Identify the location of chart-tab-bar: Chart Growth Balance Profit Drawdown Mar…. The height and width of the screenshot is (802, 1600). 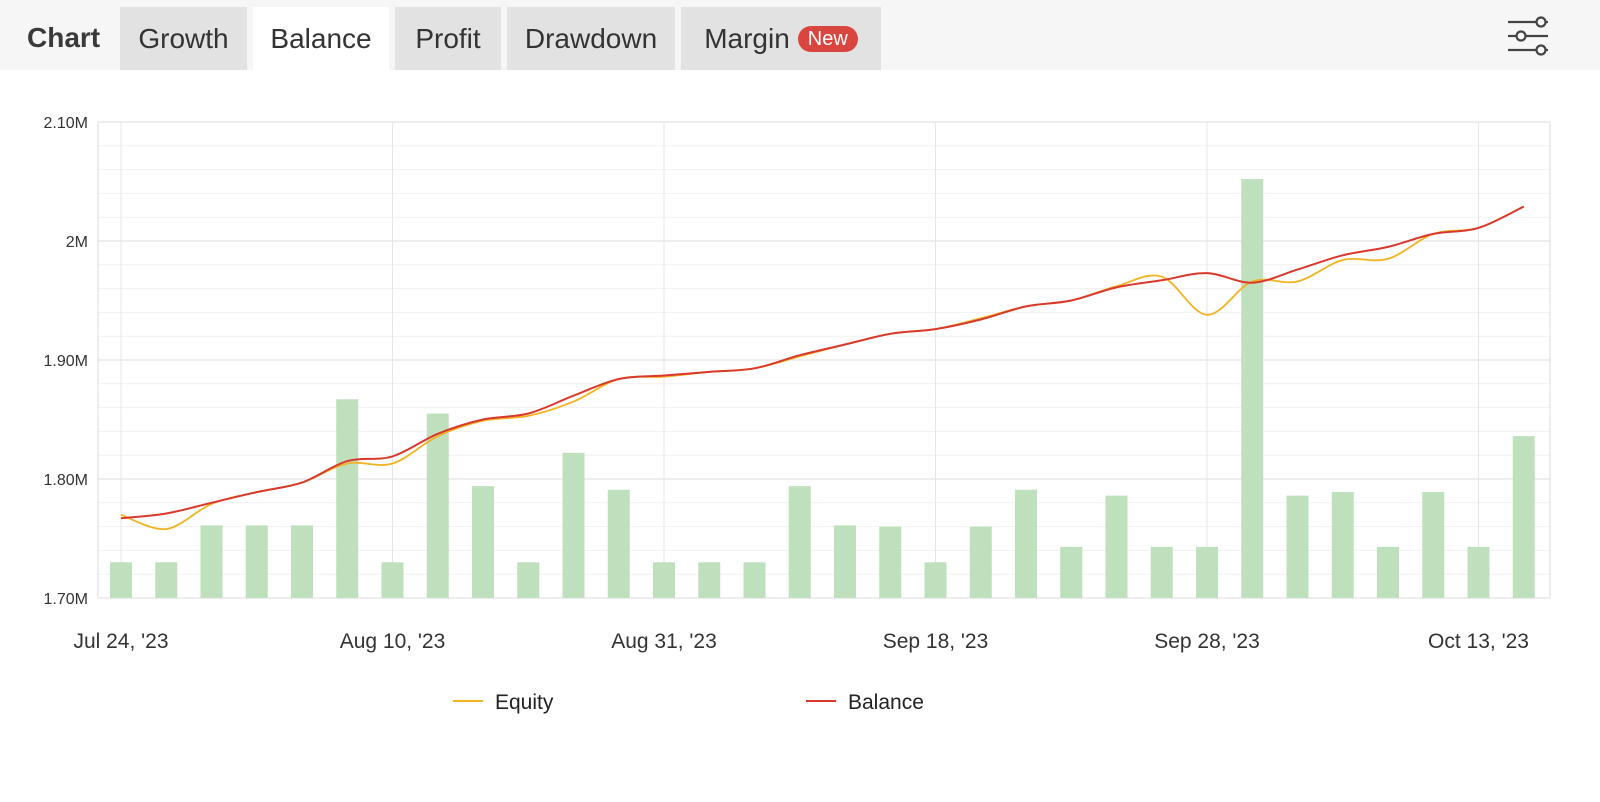
(800, 35).